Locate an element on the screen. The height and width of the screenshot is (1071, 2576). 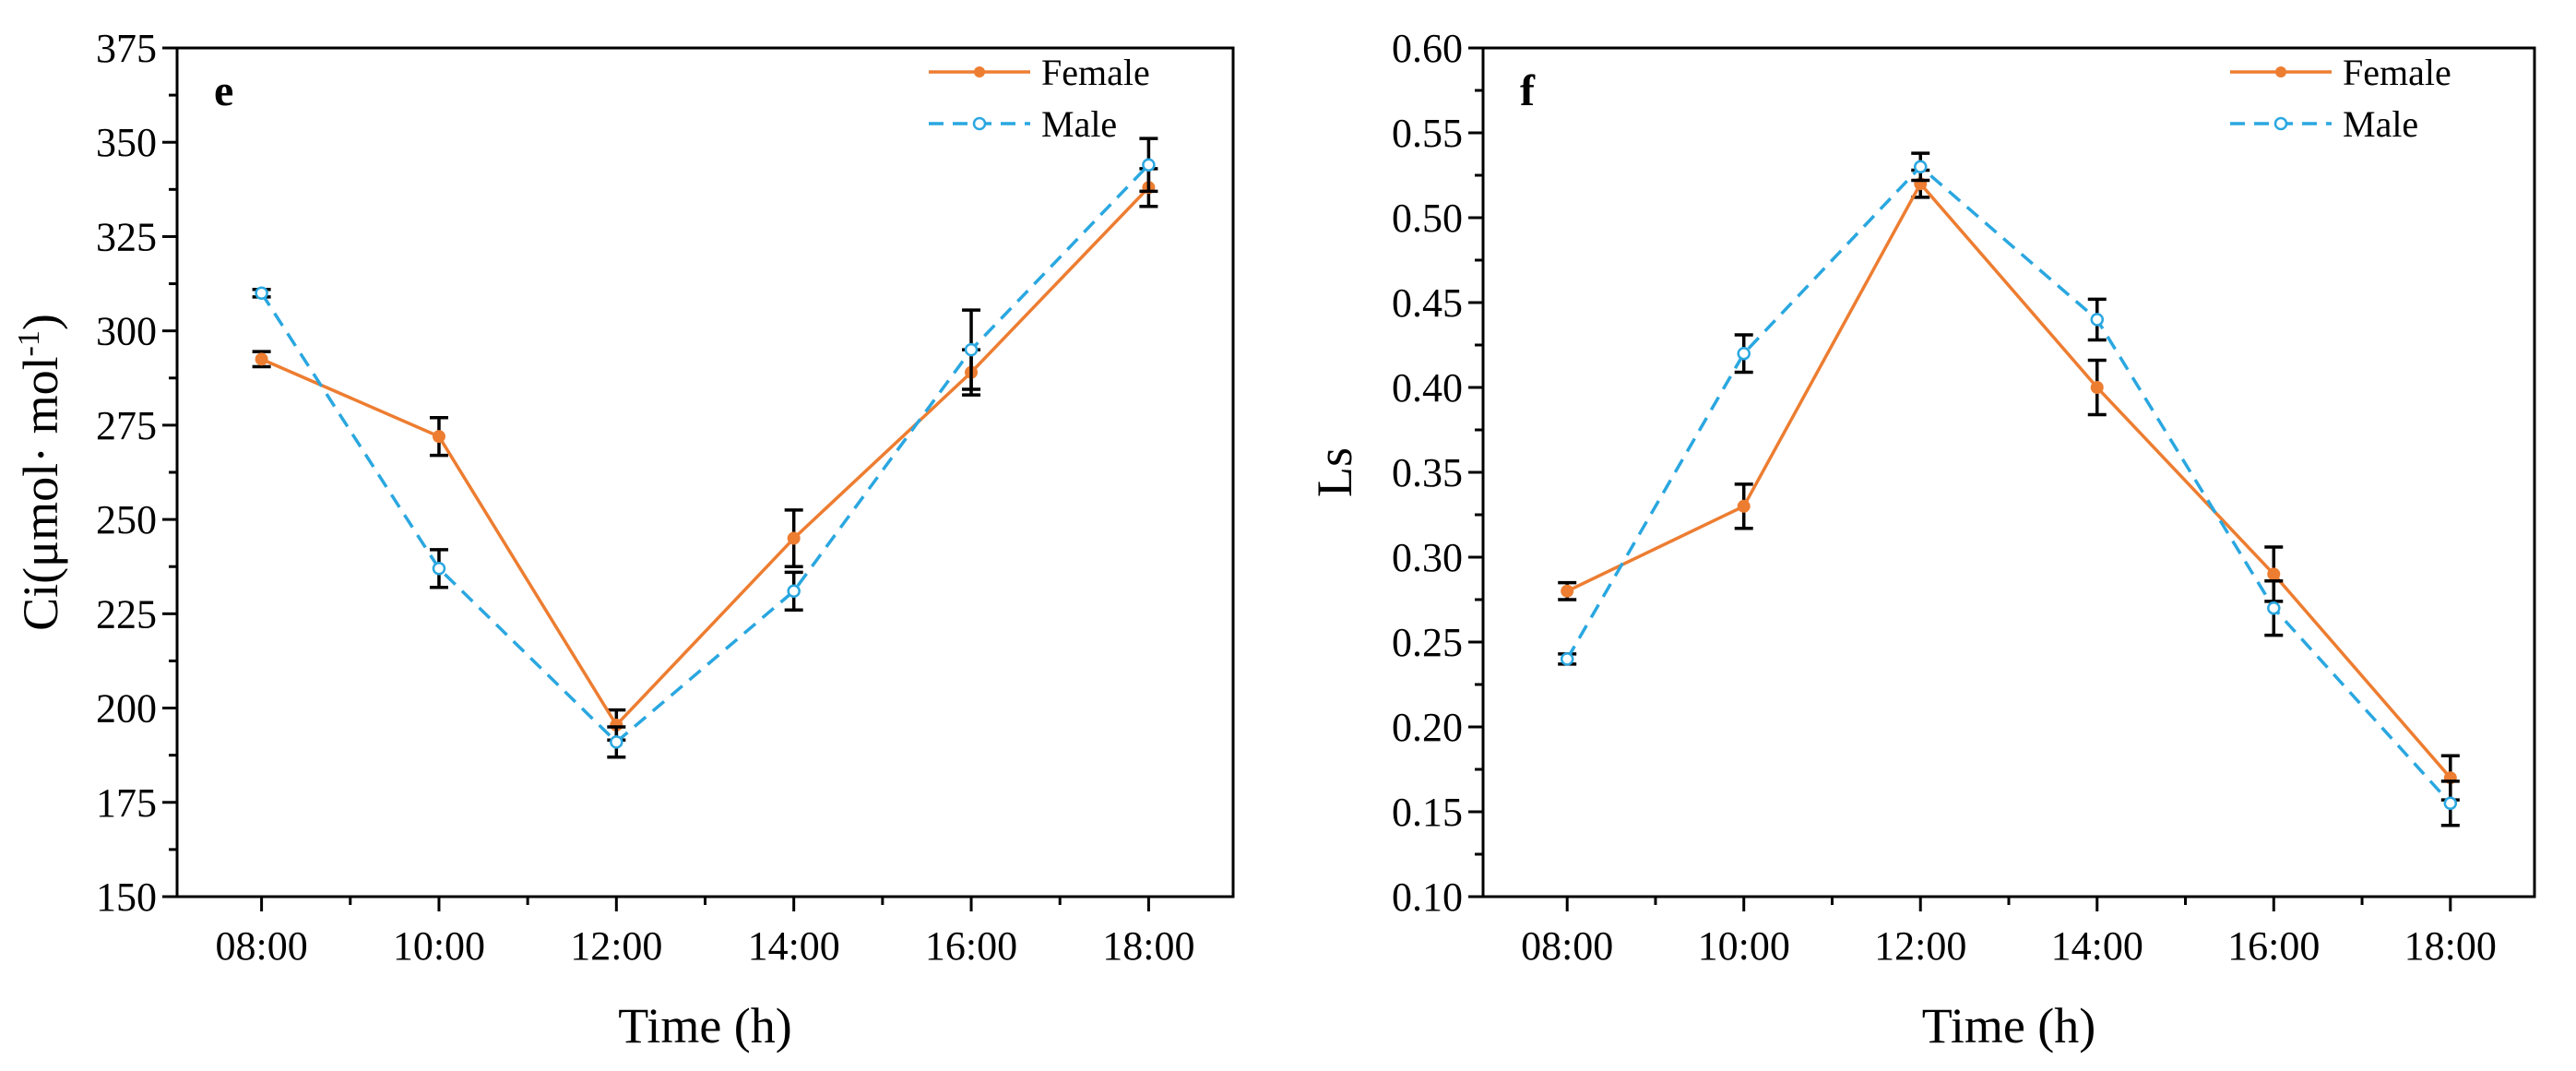
y-tick-label: 0.50 is located at coordinates (1427, 218).